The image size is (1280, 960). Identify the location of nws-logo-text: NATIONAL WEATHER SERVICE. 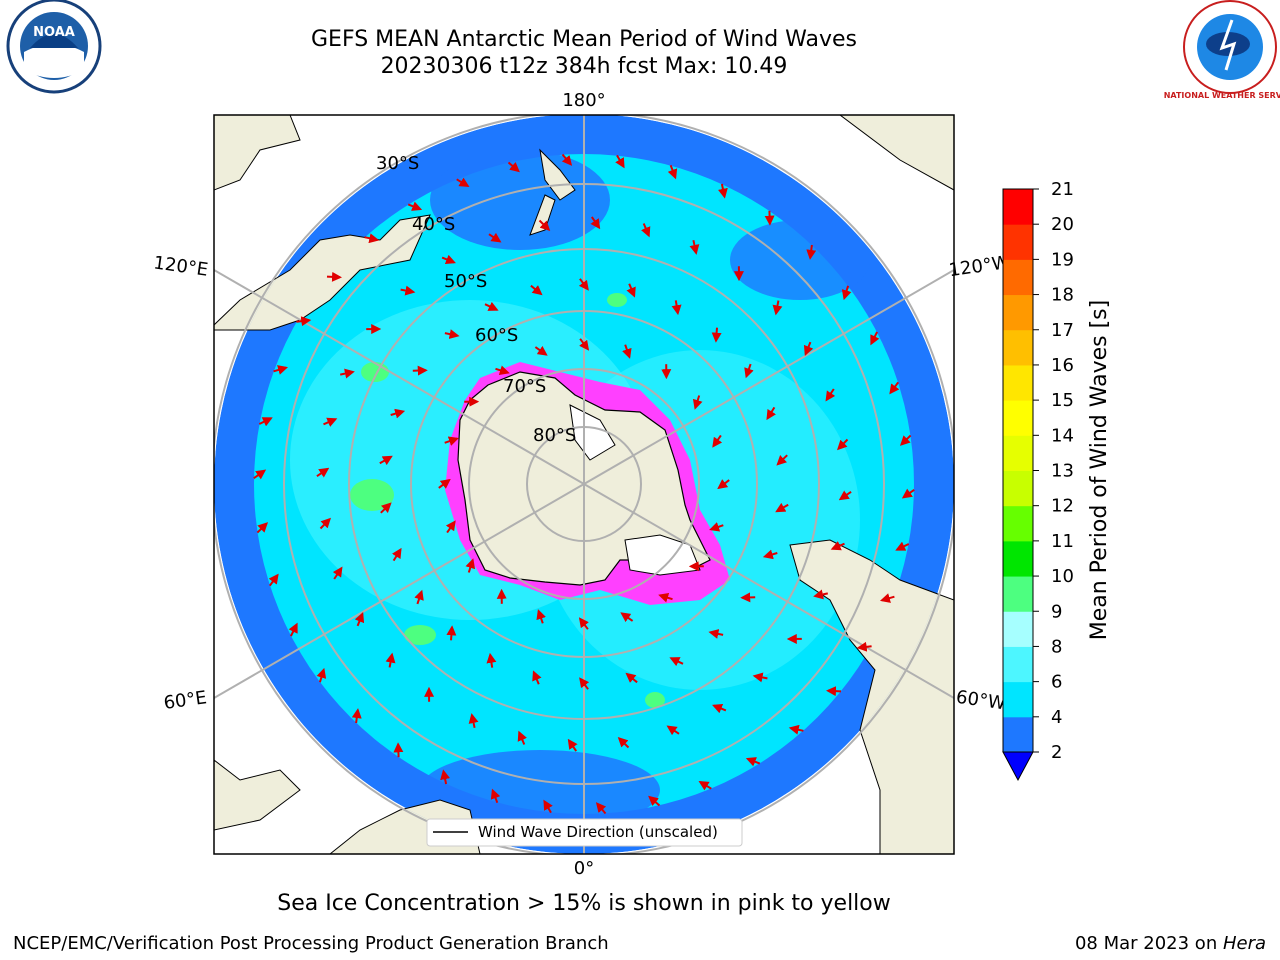
(1222, 95).